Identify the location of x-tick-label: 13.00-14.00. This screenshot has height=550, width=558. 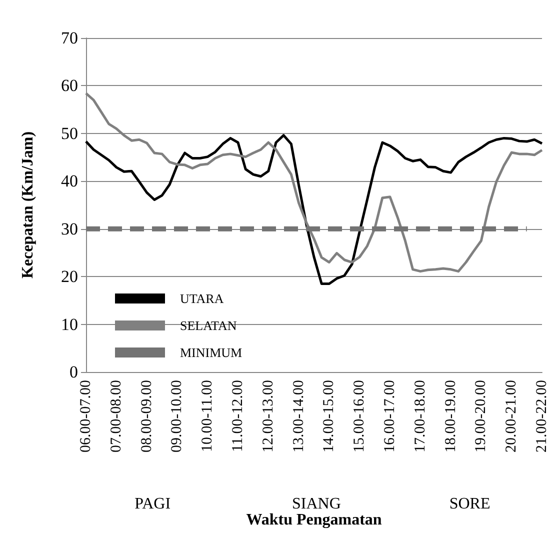
(298, 416).